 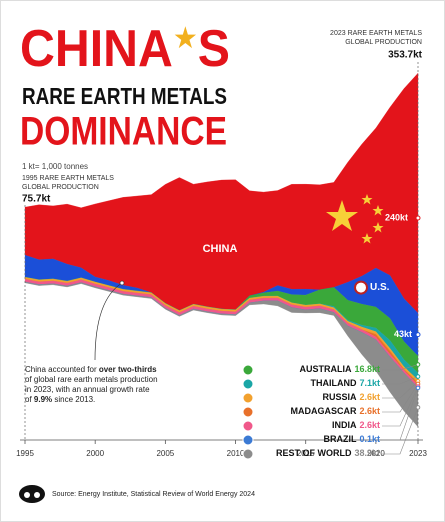 What do you see at coordinates (396, 217) in the screenshot?
I see `value-label: 240kt` at bounding box center [396, 217].